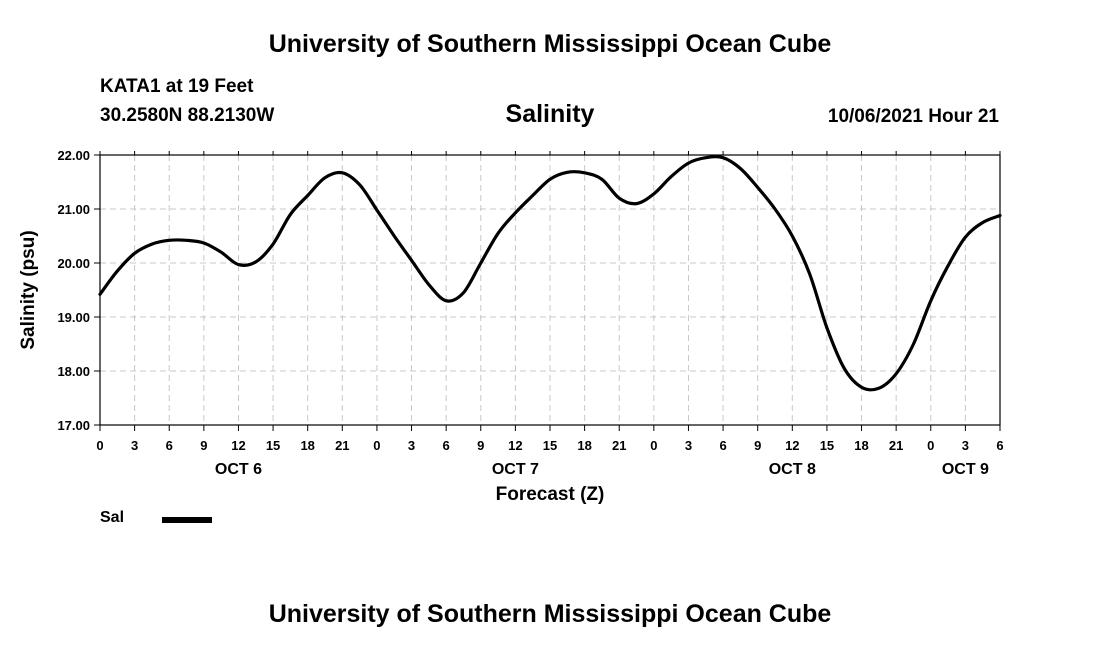  Describe the element at coordinates (177, 86) in the screenshot. I see `station-name: KATA1 at 19 Feet` at that location.